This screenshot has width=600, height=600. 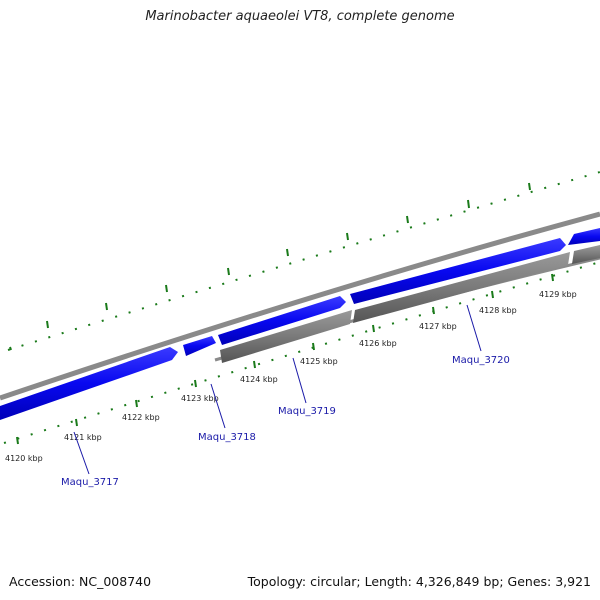 I want to click on kbp-label-4123: 4123 kbp, so click(x=200, y=398).